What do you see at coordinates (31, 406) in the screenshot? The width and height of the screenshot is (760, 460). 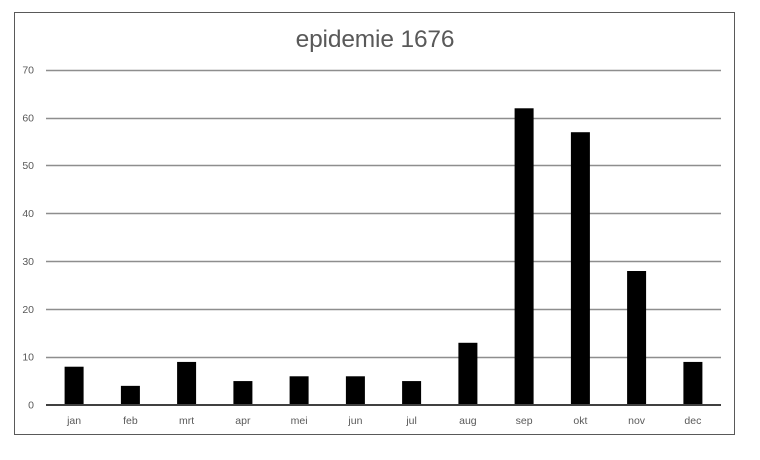 I see `svg-text: 0` at bounding box center [31, 406].